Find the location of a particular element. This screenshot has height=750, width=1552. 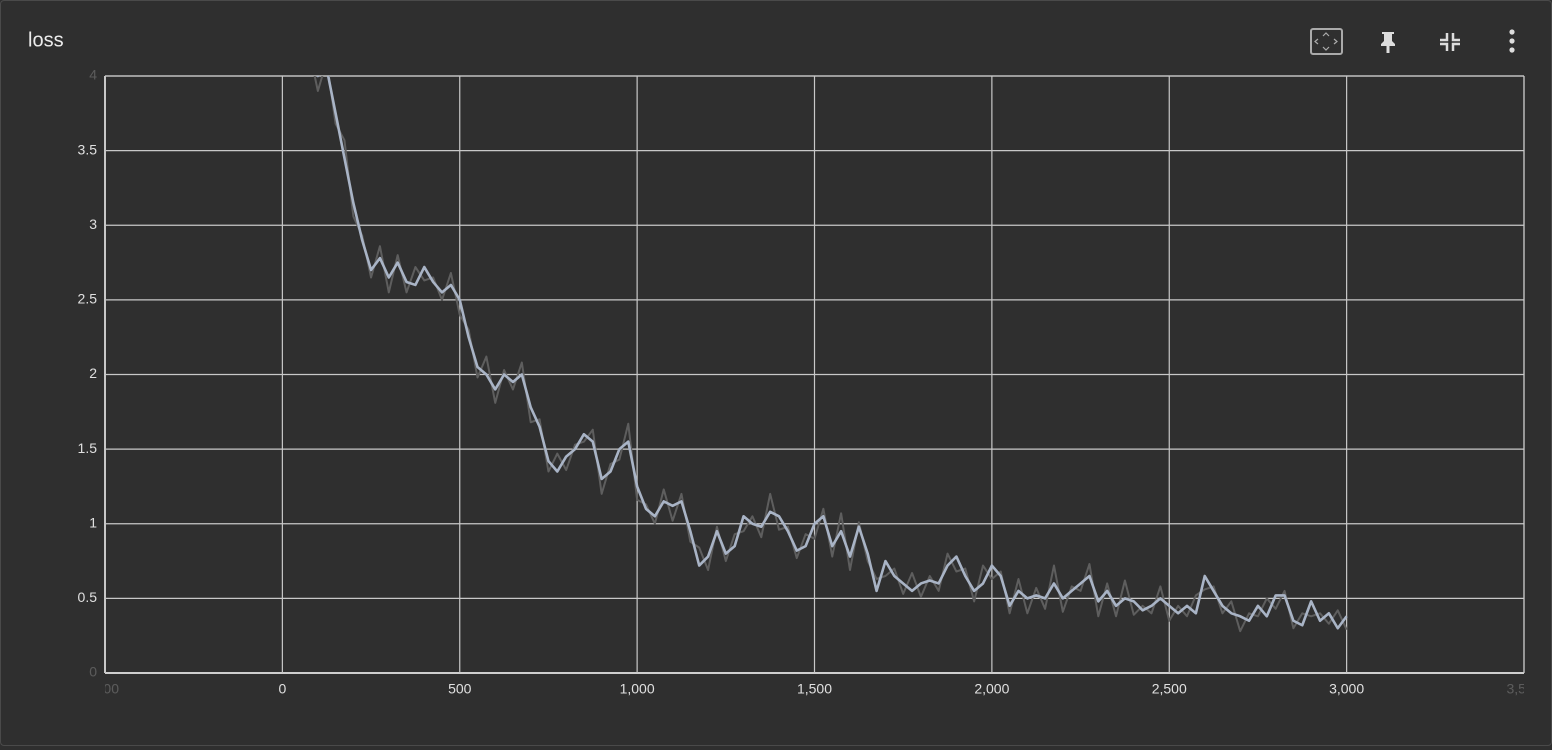

more-menu-button is located at coordinates (1512, 41).